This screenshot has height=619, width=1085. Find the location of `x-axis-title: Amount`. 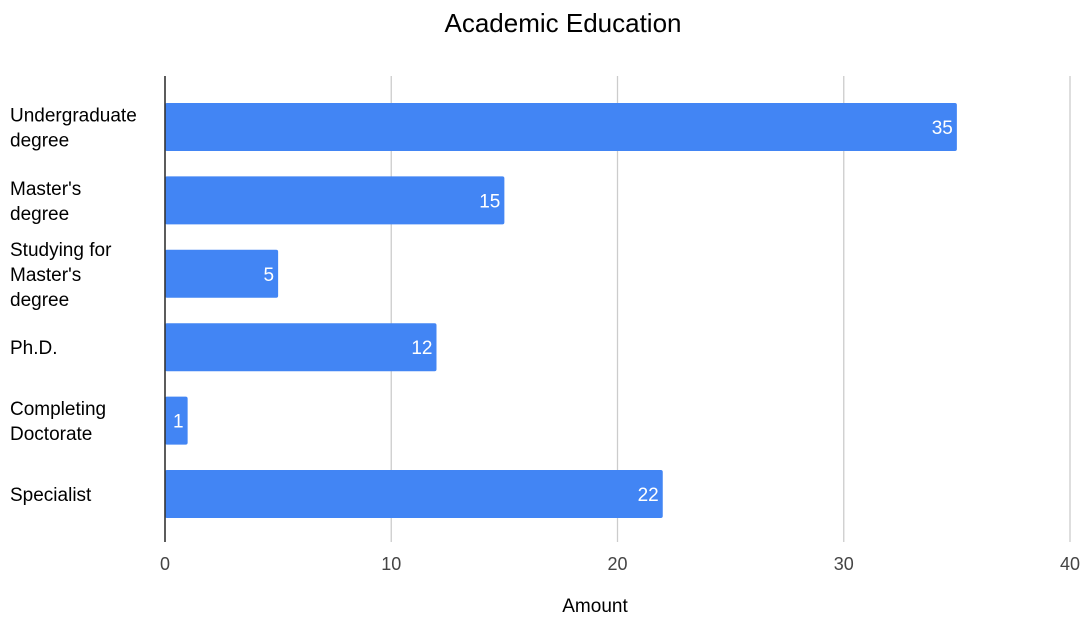

x-axis-title: Amount is located at coordinates (595, 606).